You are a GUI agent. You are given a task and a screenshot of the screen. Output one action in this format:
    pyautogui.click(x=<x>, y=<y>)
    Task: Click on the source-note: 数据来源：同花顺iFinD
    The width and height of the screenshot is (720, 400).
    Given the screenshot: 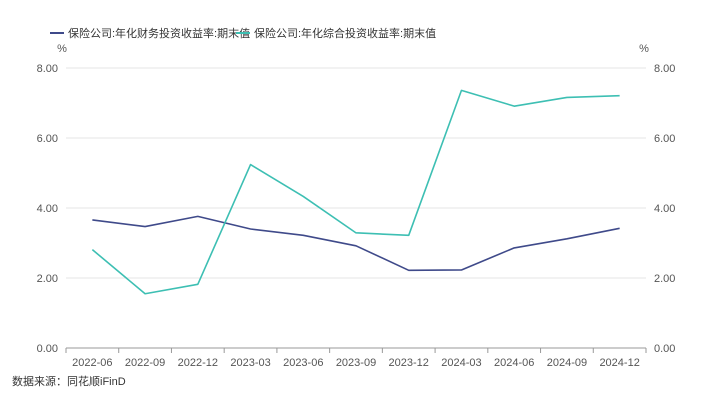 What is the action you would take?
    pyautogui.click(x=69, y=381)
    